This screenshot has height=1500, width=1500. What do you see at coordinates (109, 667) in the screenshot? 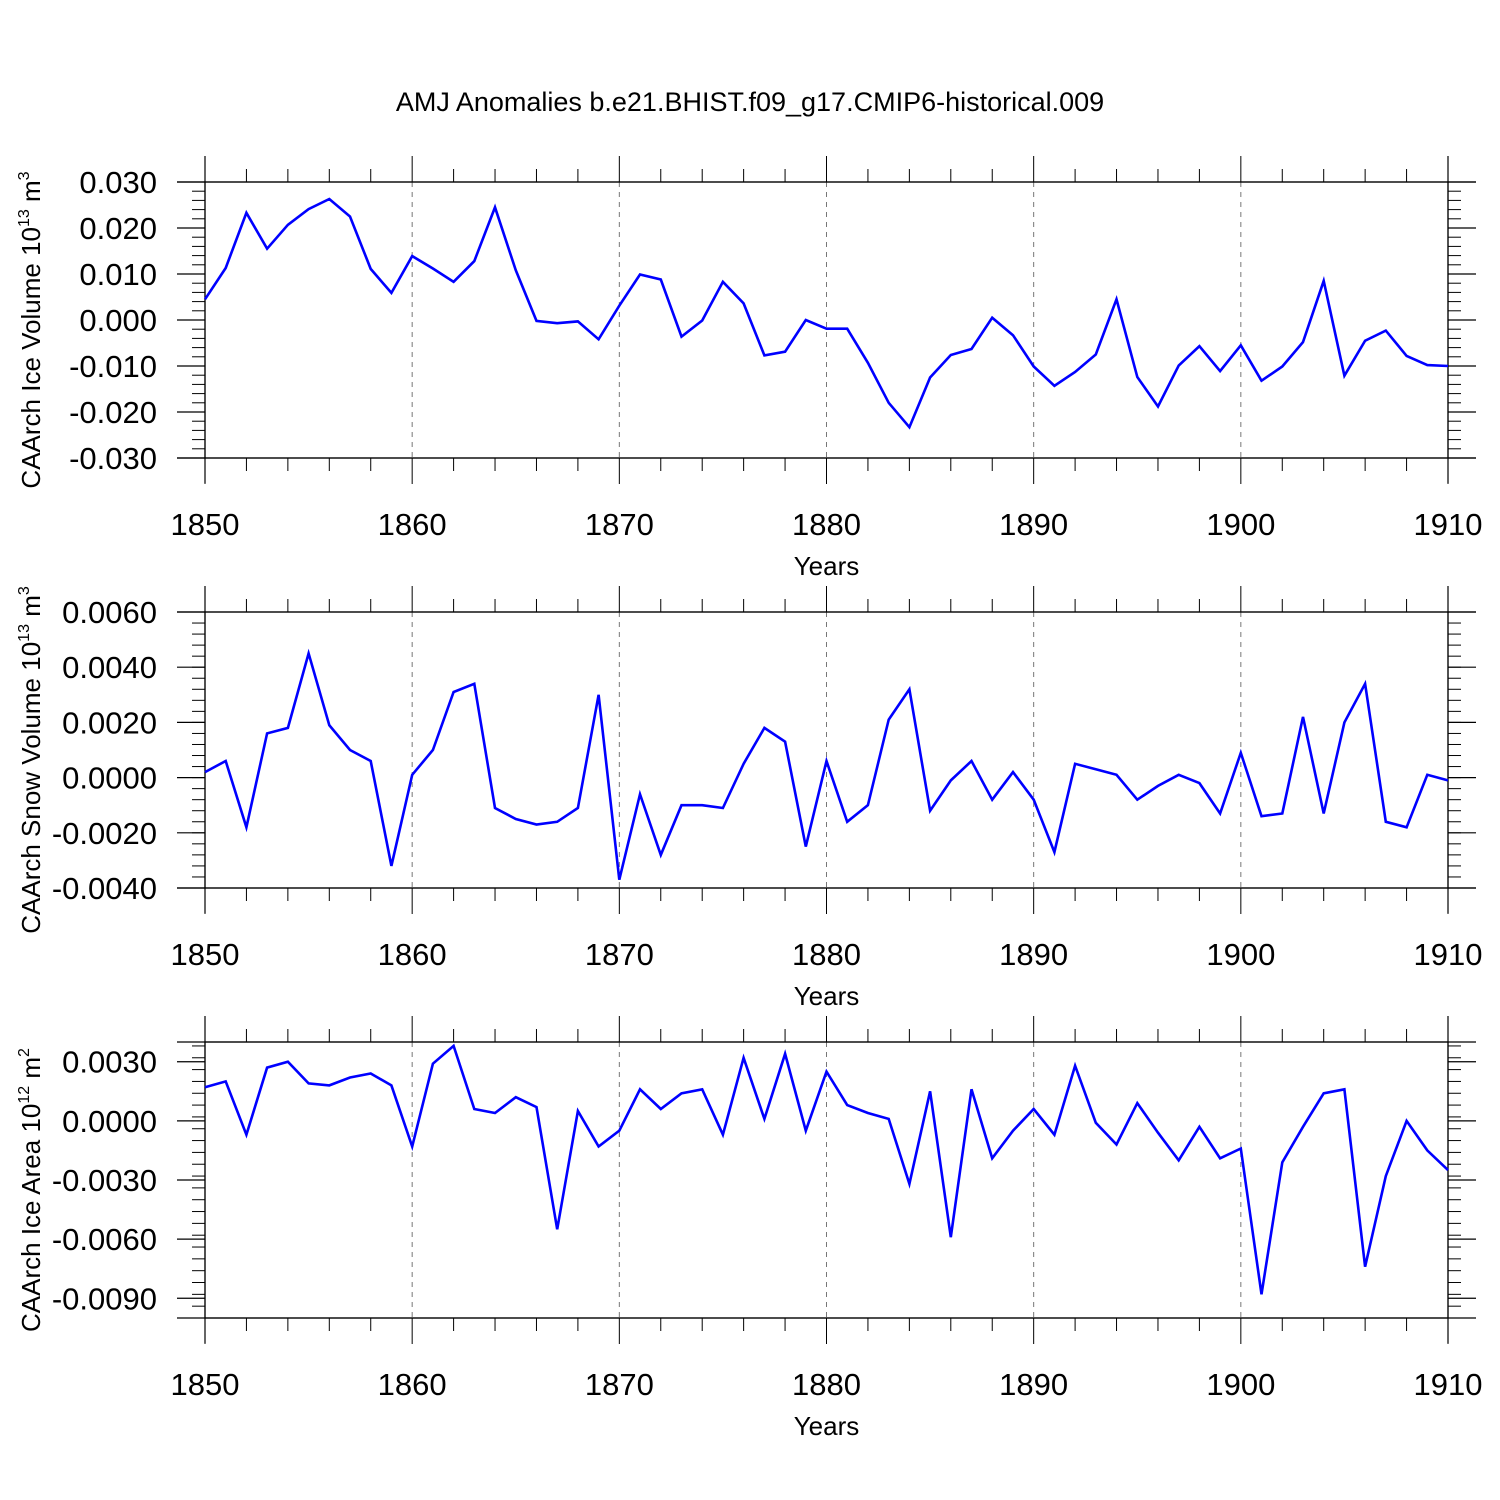
I see `y-tick-label: 0.0040` at bounding box center [109, 667].